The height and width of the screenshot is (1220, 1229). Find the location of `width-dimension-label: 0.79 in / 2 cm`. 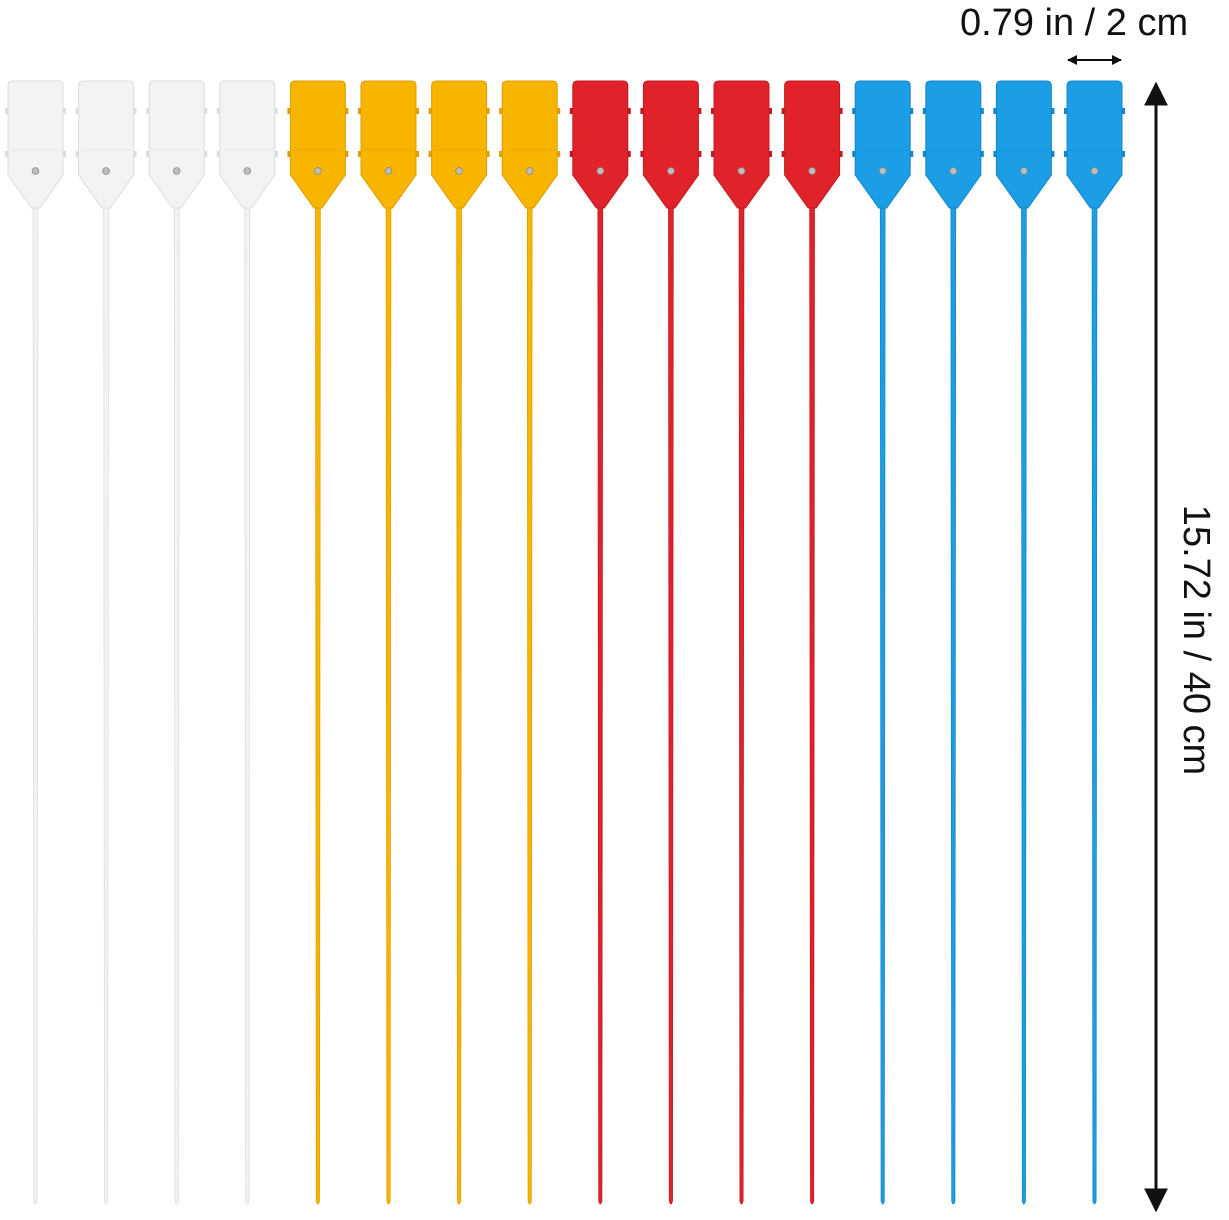

width-dimension-label: 0.79 in / 2 cm is located at coordinates (1074, 23).